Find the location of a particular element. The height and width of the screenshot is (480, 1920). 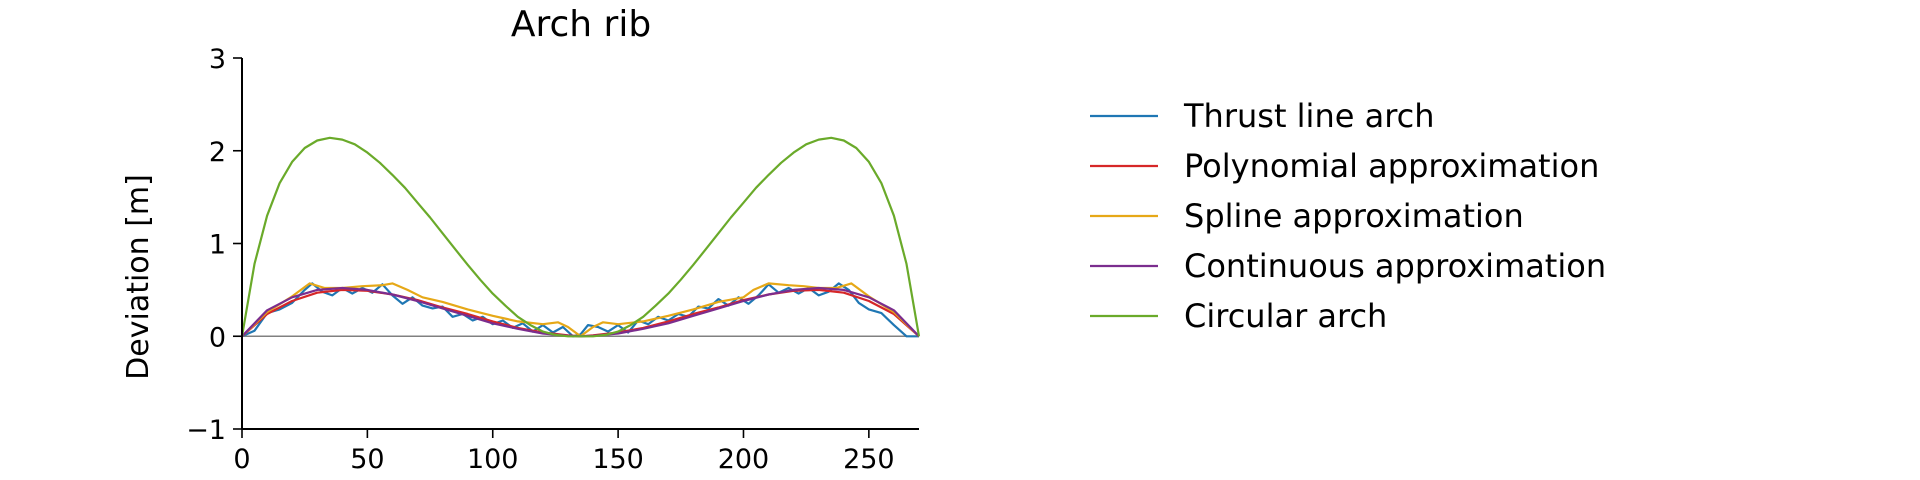

y-tick-label: 0 is located at coordinates (217, 337).